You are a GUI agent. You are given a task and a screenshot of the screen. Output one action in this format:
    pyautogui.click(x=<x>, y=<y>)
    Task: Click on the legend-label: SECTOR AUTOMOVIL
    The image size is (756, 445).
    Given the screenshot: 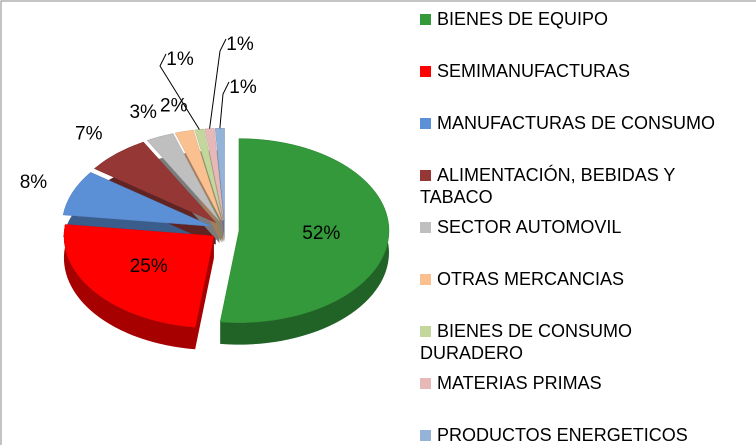 What is the action you would take?
    pyautogui.click(x=529, y=227)
    